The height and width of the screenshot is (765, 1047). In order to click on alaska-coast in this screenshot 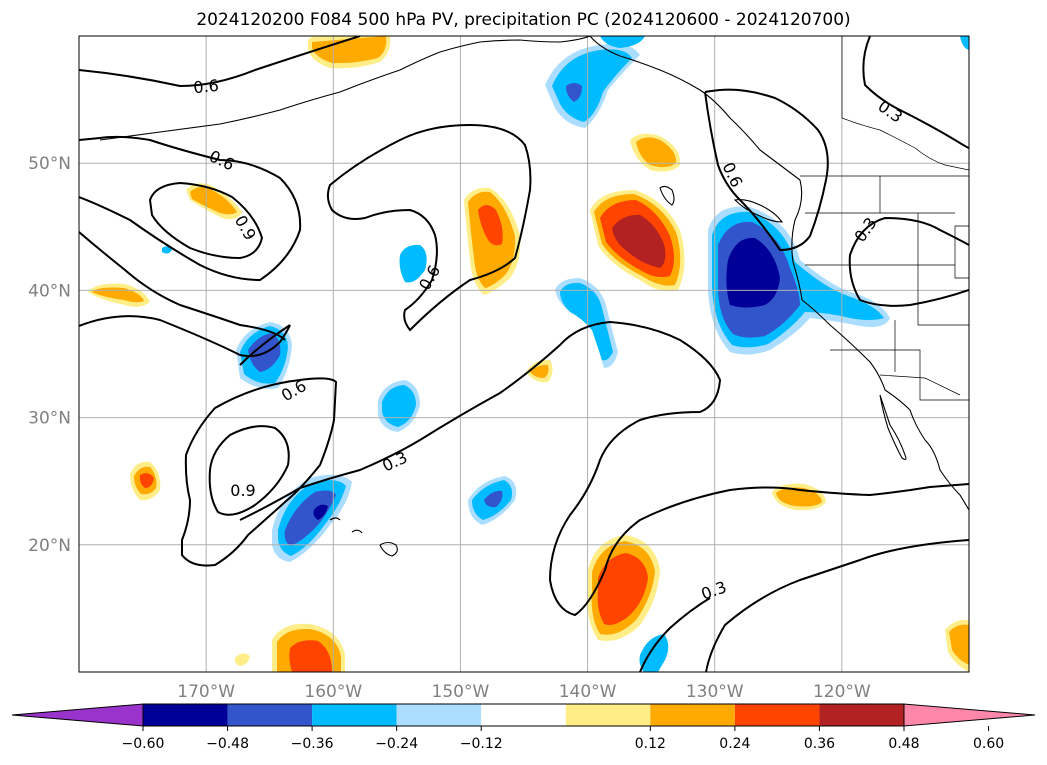, I will do `click(515, 44)`.